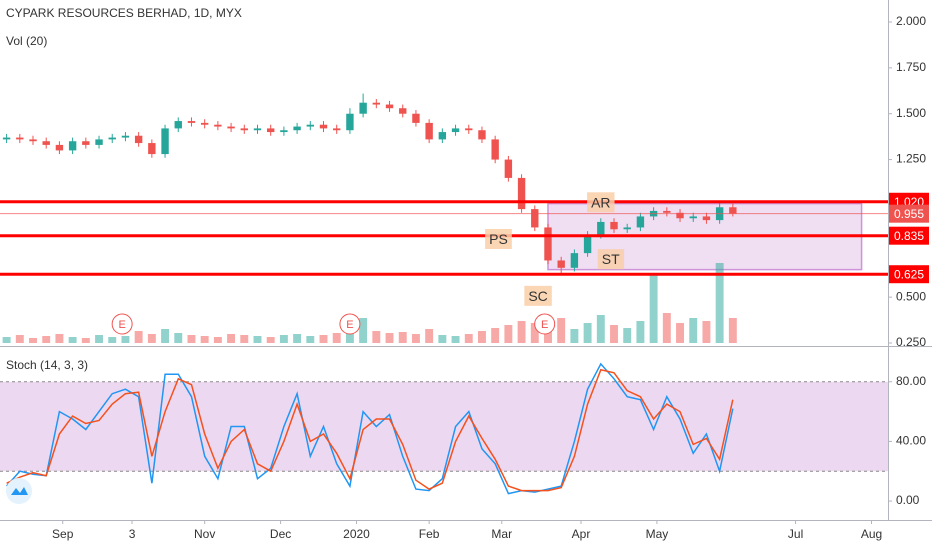 The height and width of the screenshot is (550, 932). What do you see at coordinates (581, 534) in the screenshot?
I see `x-tick-label: Apr` at bounding box center [581, 534].